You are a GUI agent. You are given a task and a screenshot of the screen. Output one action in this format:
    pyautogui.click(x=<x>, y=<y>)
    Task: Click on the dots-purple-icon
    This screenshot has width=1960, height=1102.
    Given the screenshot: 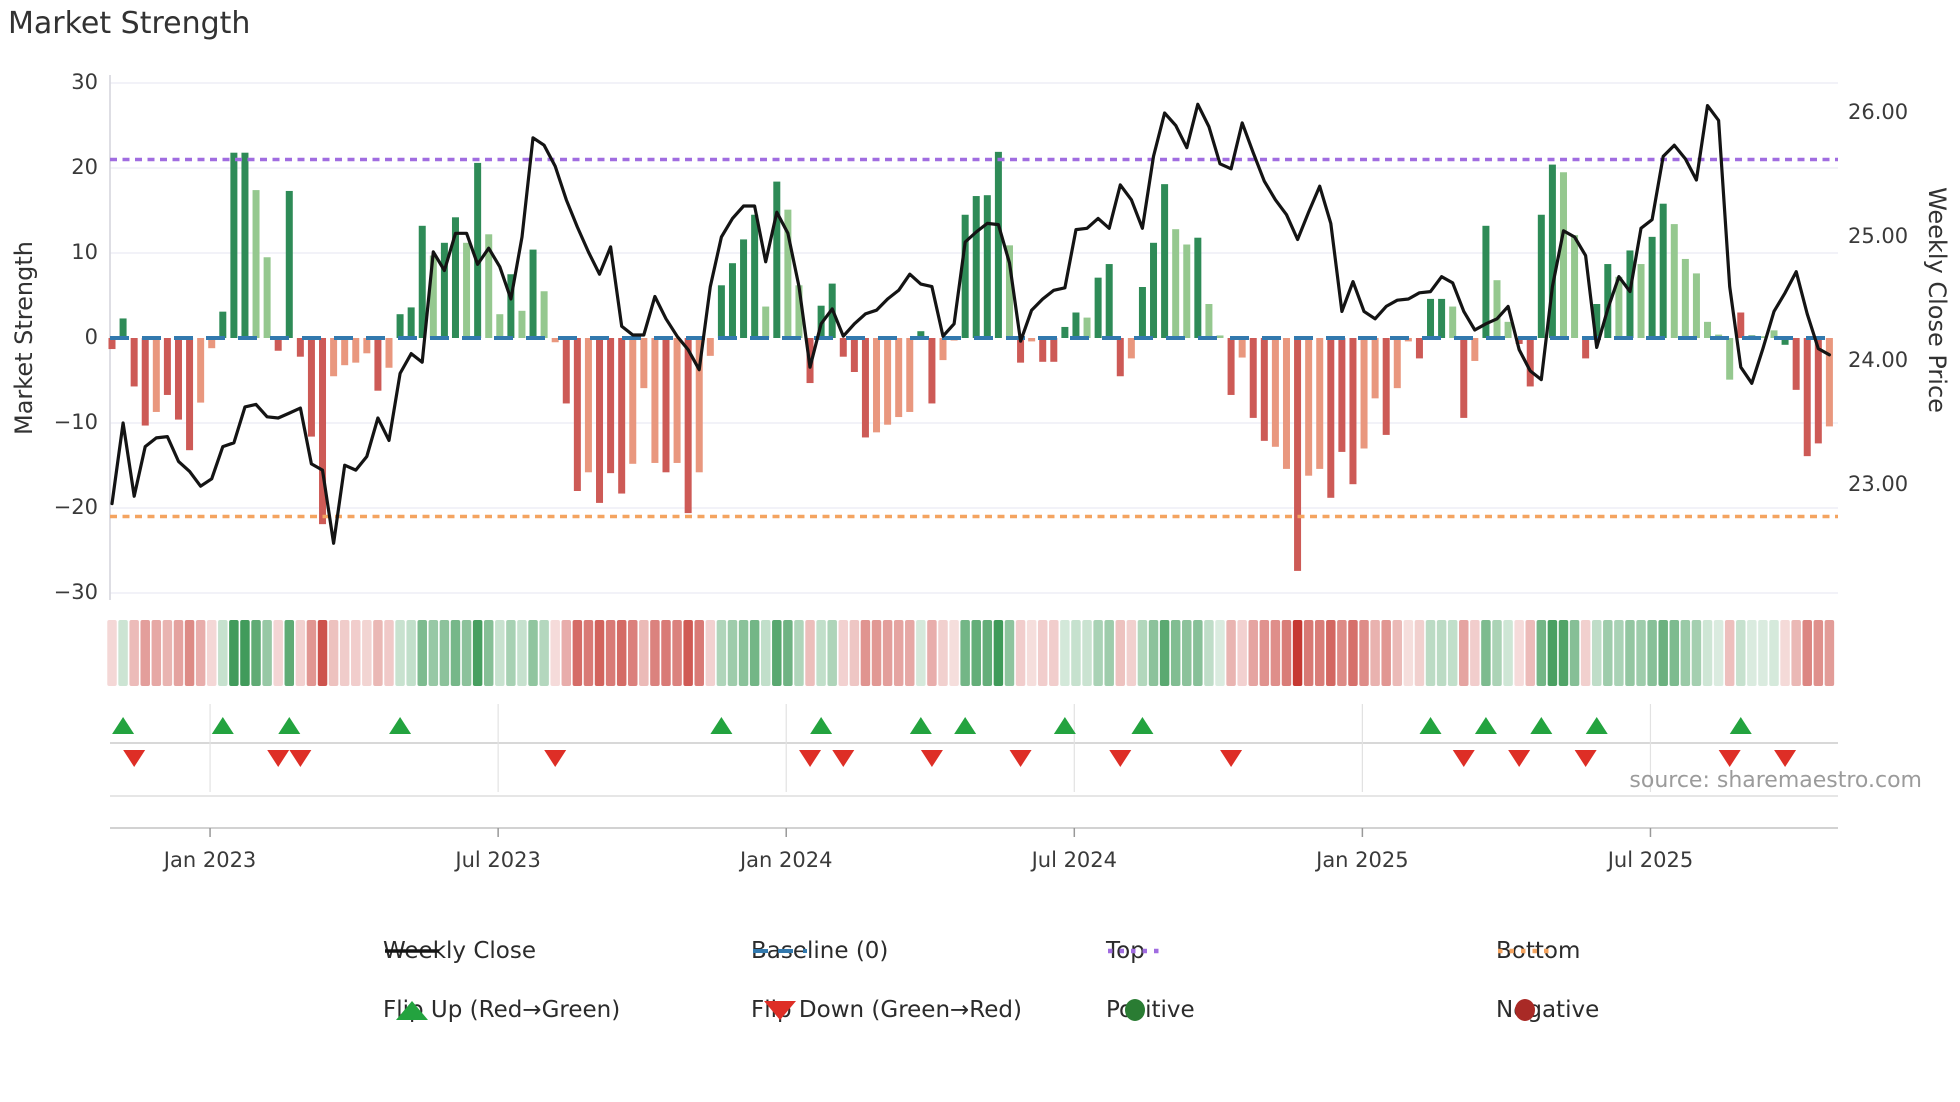 What is the action you would take?
    pyautogui.click(x=1135, y=951)
    